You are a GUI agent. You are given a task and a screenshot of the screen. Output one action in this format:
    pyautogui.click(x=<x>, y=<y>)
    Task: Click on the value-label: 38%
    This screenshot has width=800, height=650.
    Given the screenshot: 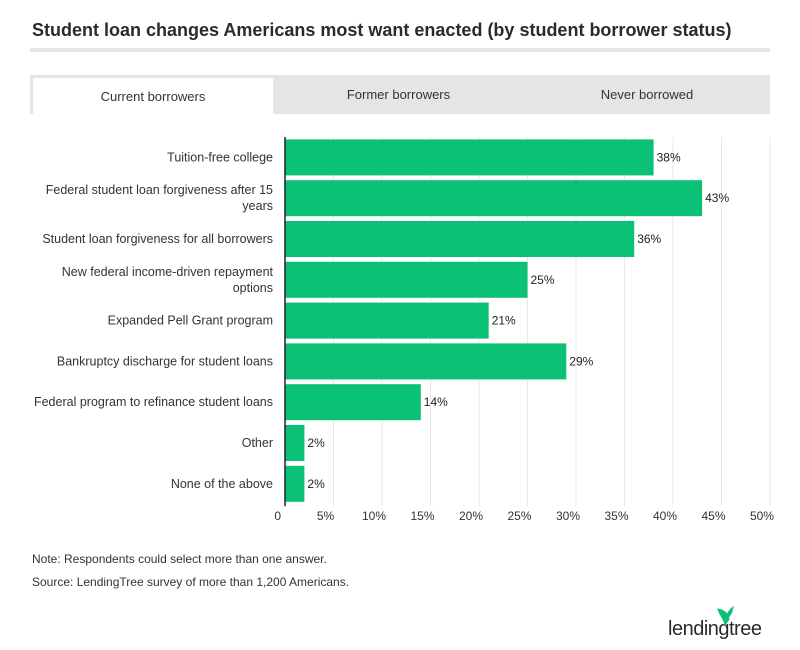 What is the action you would take?
    pyautogui.click(x=669, y=157)
    